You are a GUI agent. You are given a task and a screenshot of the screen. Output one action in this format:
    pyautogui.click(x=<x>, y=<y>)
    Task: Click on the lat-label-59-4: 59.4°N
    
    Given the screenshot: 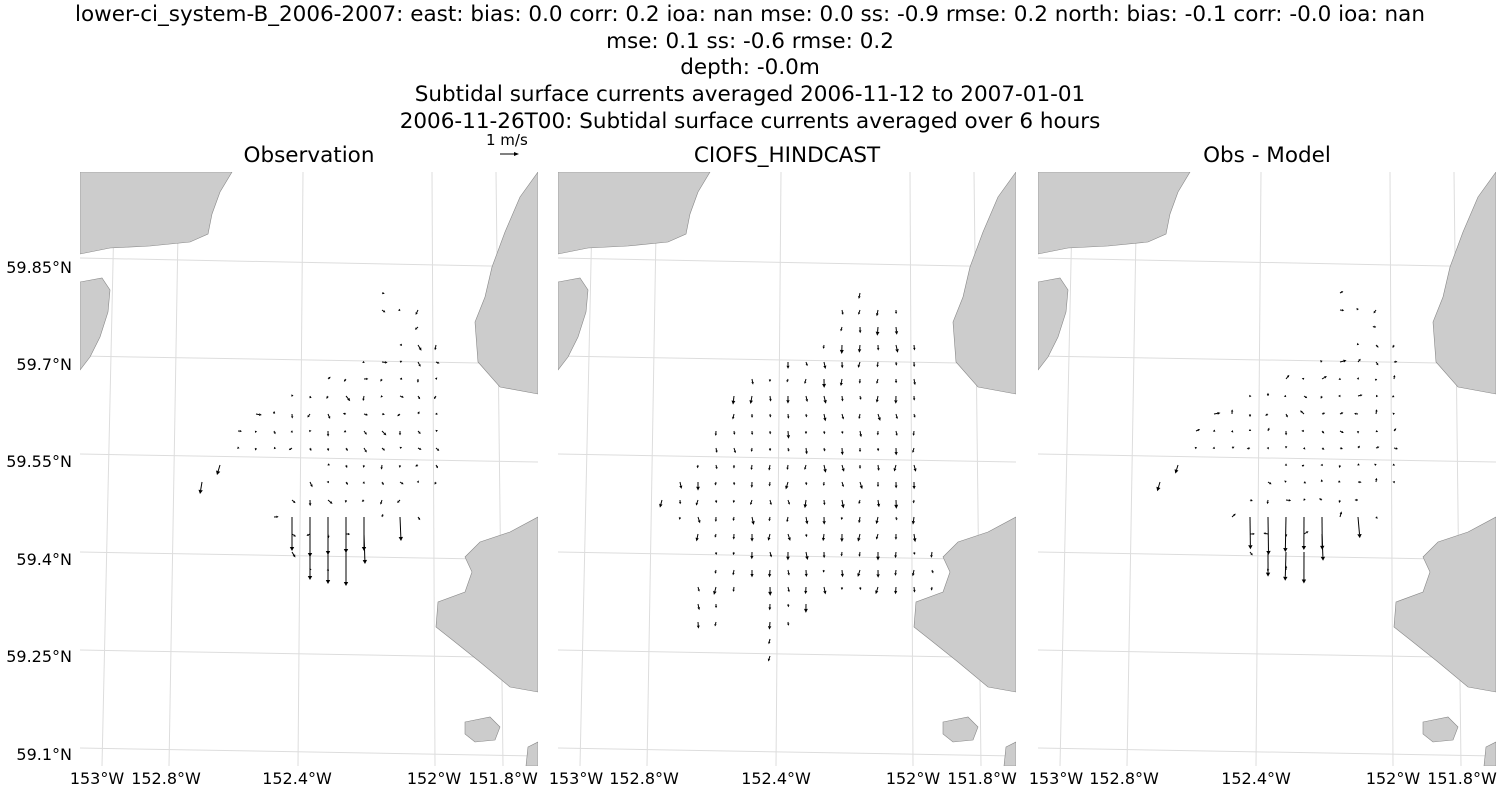 What is the action you would take?
    pyautogui.click(x=44, y=559)
    